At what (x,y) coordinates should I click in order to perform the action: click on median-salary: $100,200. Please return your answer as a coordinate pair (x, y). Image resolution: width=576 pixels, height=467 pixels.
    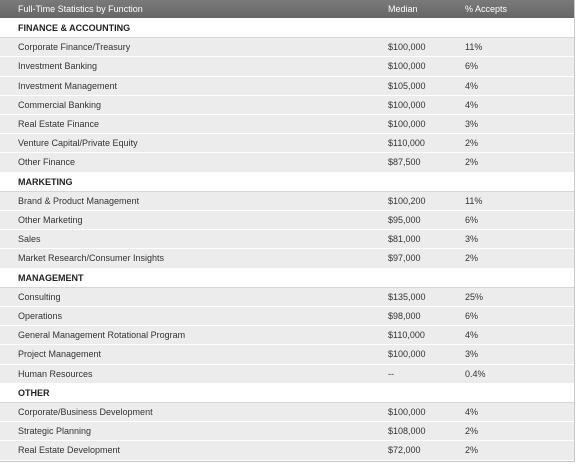
    Looking at the image, I should click on (407, 200).